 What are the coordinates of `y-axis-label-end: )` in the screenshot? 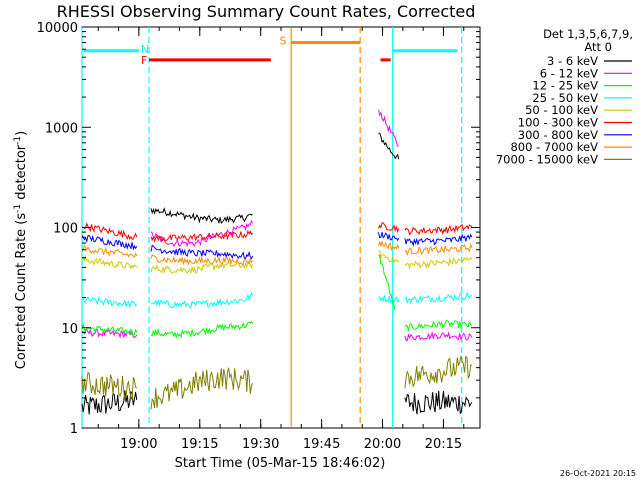 It's located at (21, 133).